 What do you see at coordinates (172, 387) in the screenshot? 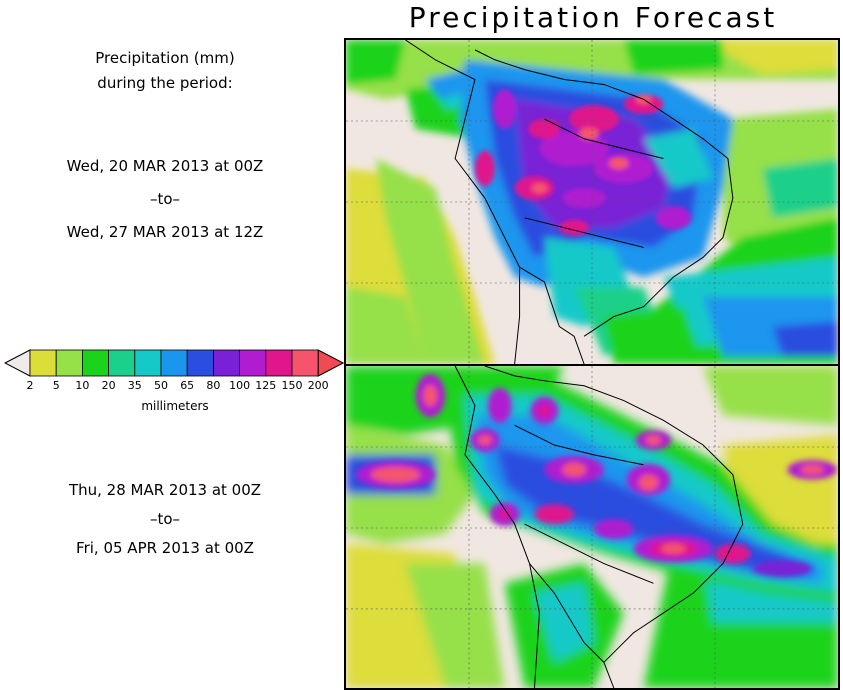
I see `color-scale-ticks: 2 5 10 20 35 50 65 80 100 125 150 200` at bounding box center [172, 387].